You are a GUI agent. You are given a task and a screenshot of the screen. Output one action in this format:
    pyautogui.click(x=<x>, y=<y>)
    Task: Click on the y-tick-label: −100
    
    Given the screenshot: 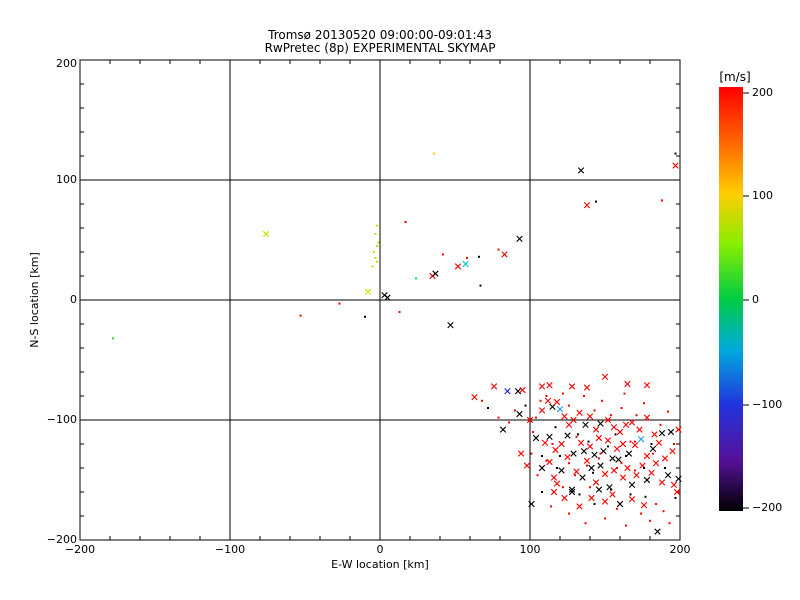 What is the action you would take?
    pyautogui.click(x=62, y=419)
    